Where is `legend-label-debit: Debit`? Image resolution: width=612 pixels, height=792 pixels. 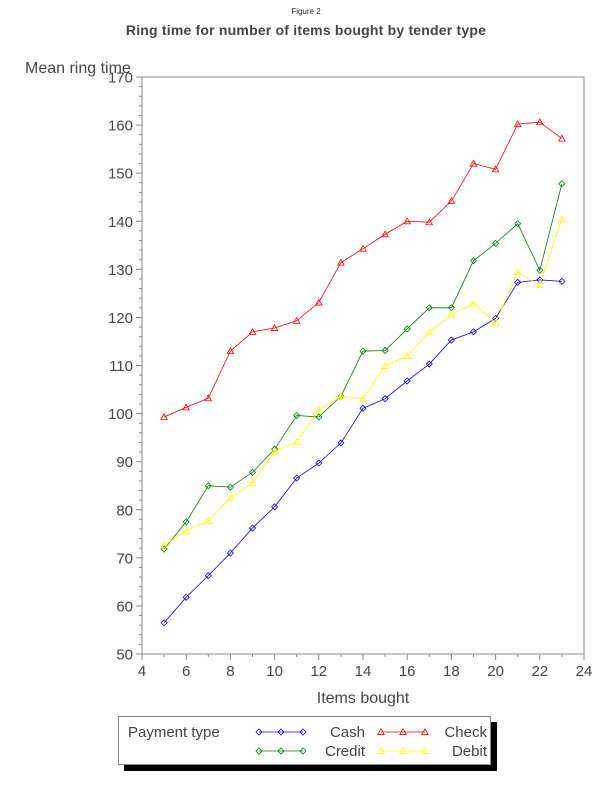
legend-label-debit: Debit is located at coordinates (469, 751).